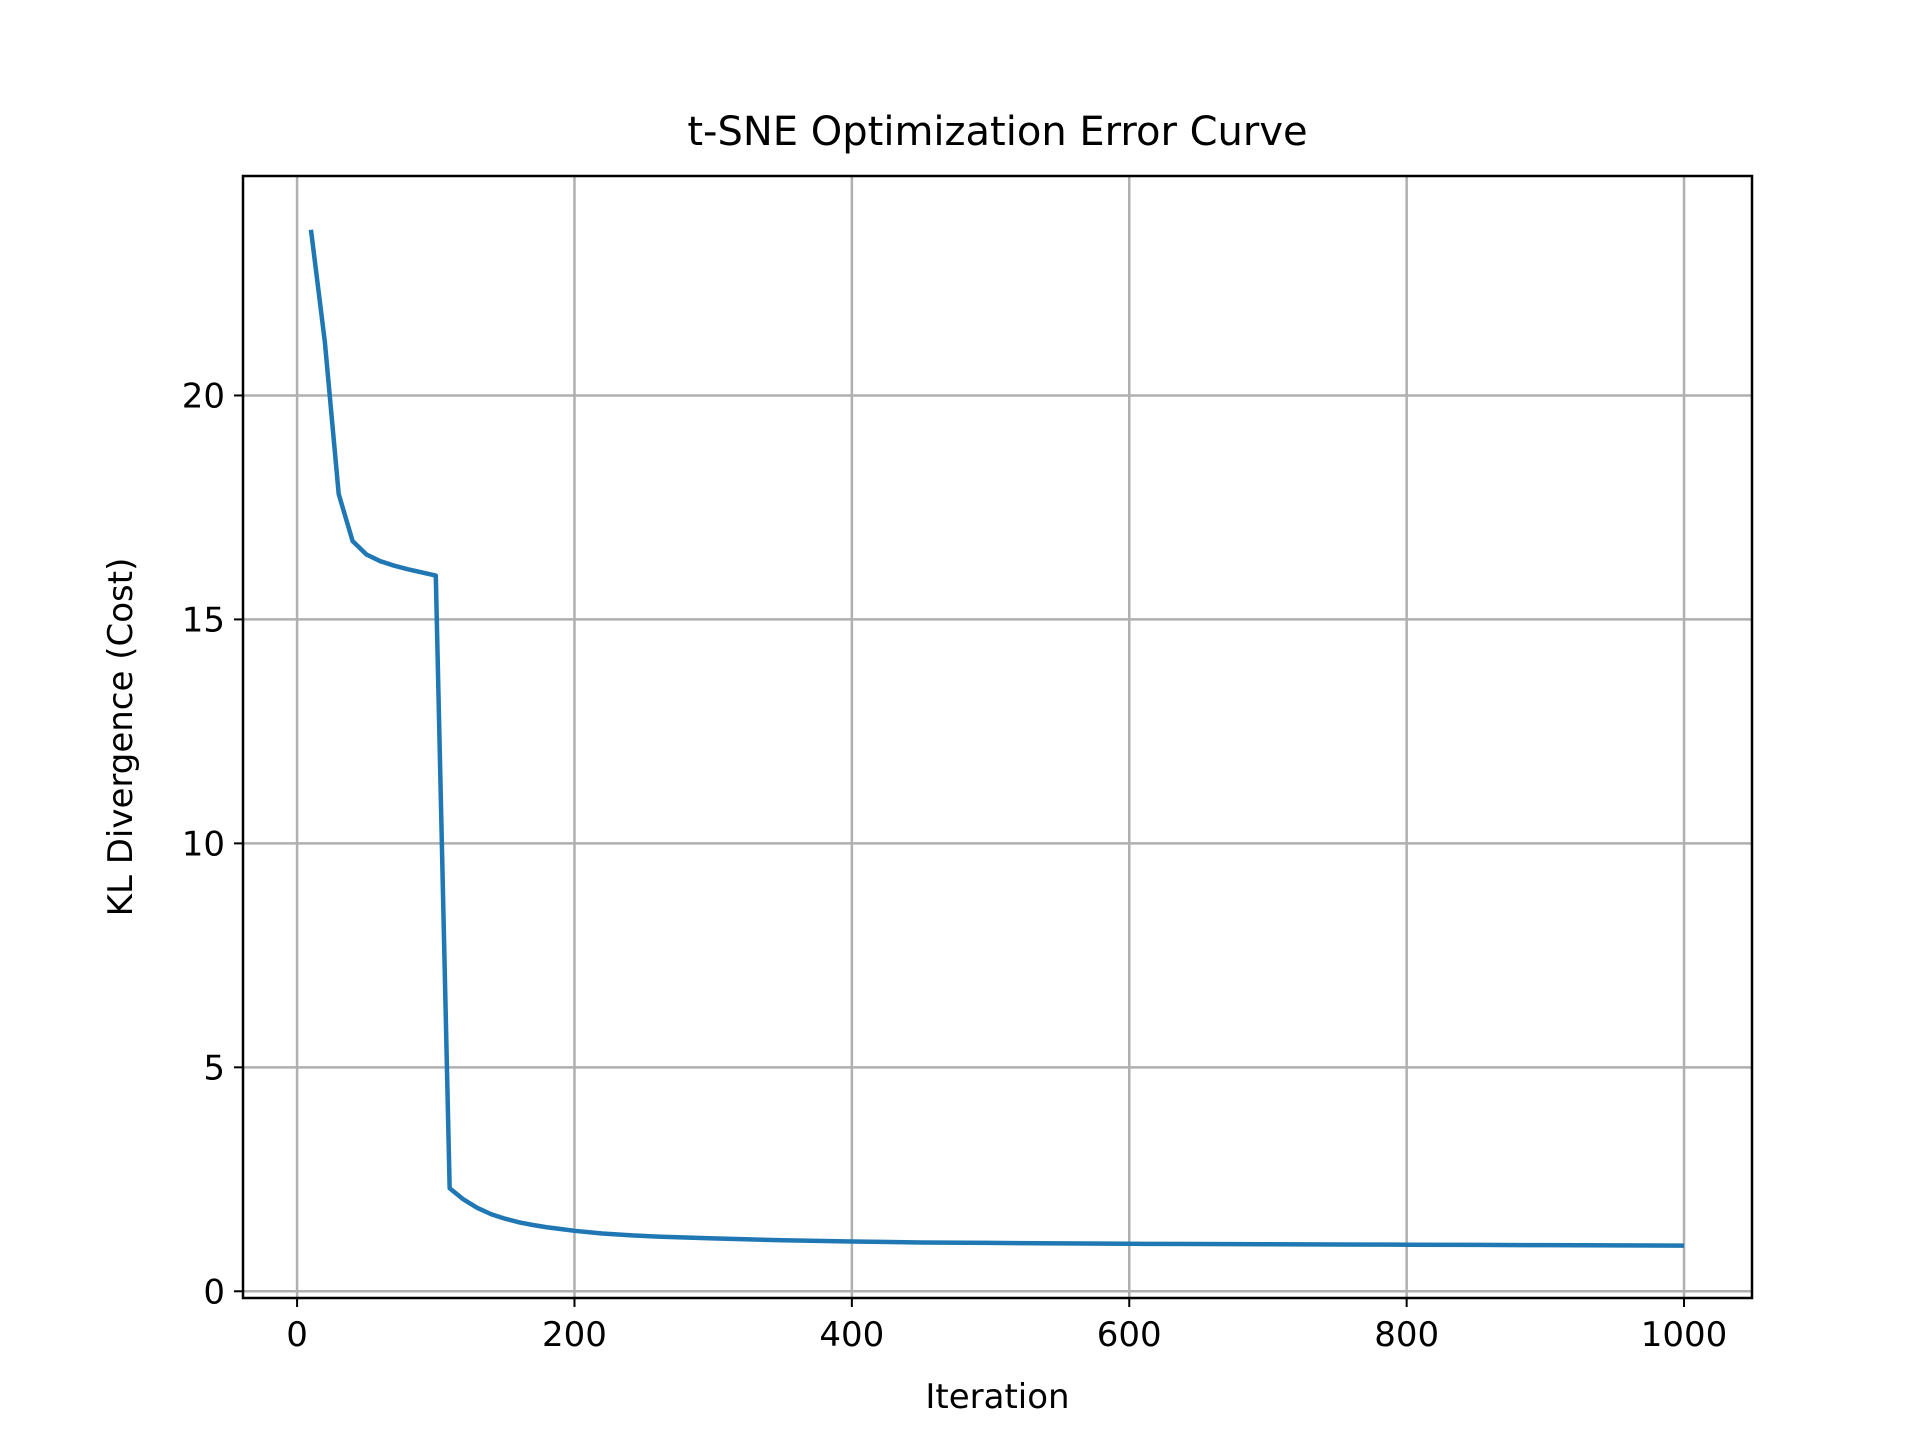  What do you see at coordinates (574, 1335) in the screenshot?
I see `x-tick-label: 200` at bounding box center [574, 1335].